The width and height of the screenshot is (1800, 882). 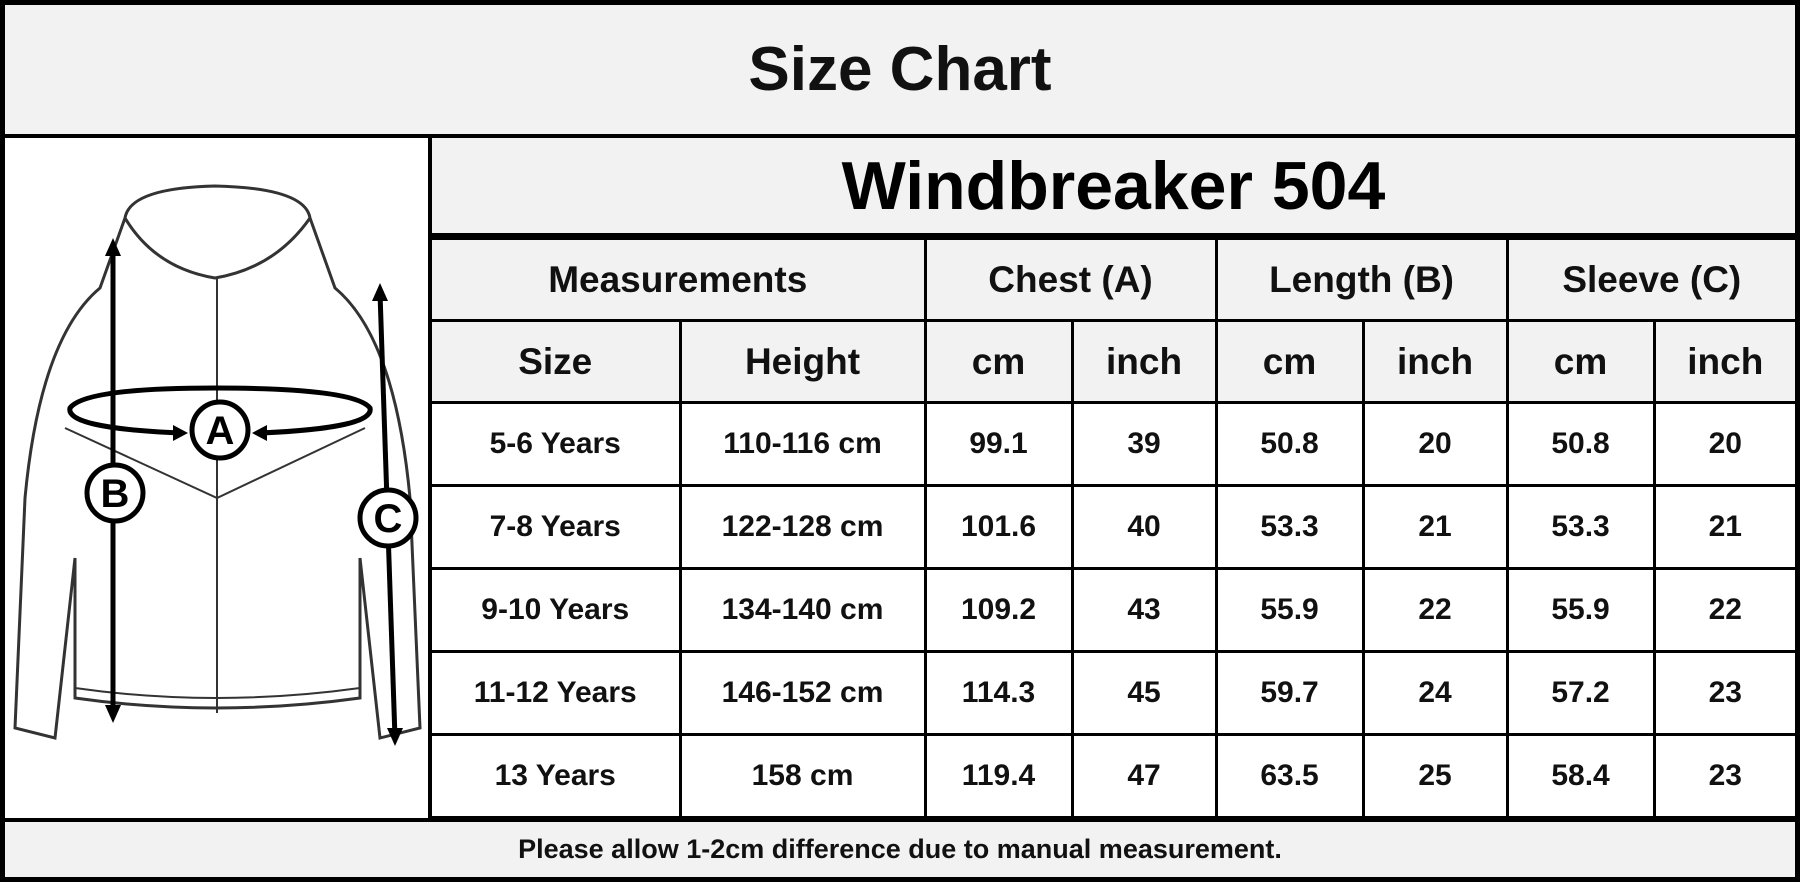 I want to click on header-sleeve: Sleeve (C), so click(x=1650, y=279).